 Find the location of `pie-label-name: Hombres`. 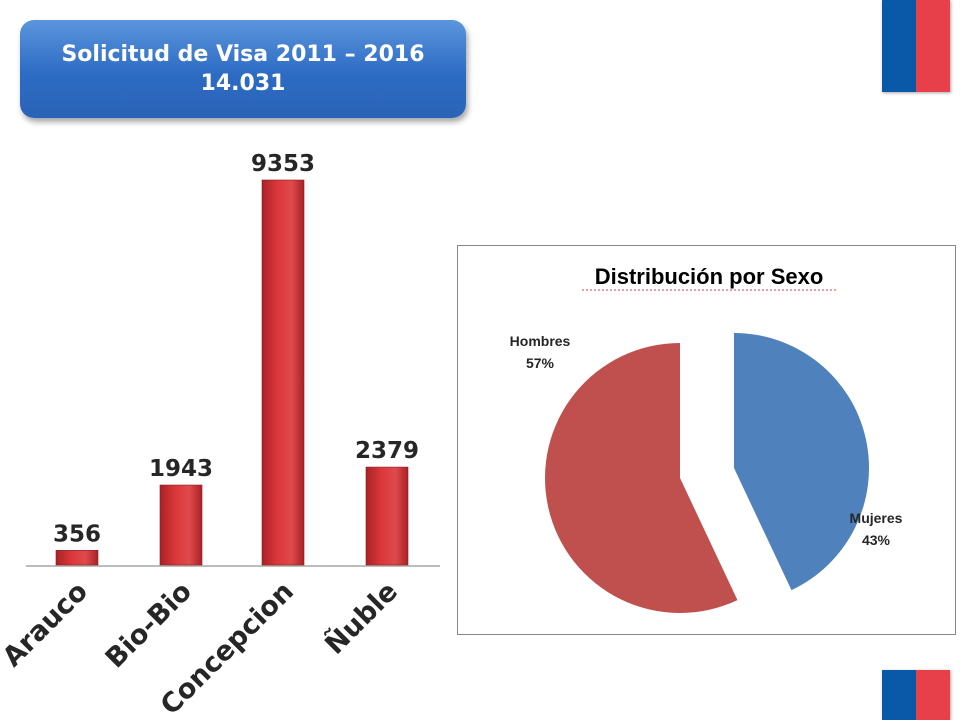

pie-label-name: Hombres is located at coordinates (540, 341).